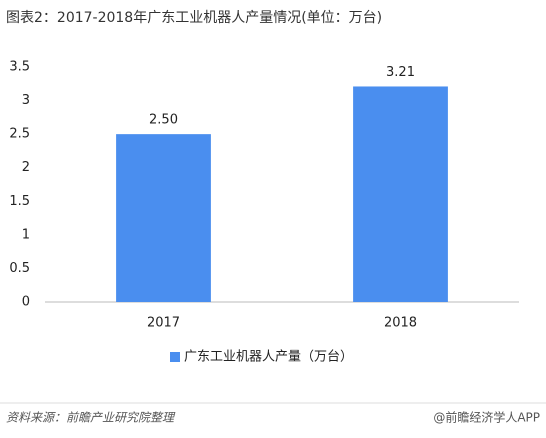 The width and height of the screenshot is (546, 438). Describe the element at coordinates (26, 302) in the screenshot. I see `y-tick-label: 0` at that location.